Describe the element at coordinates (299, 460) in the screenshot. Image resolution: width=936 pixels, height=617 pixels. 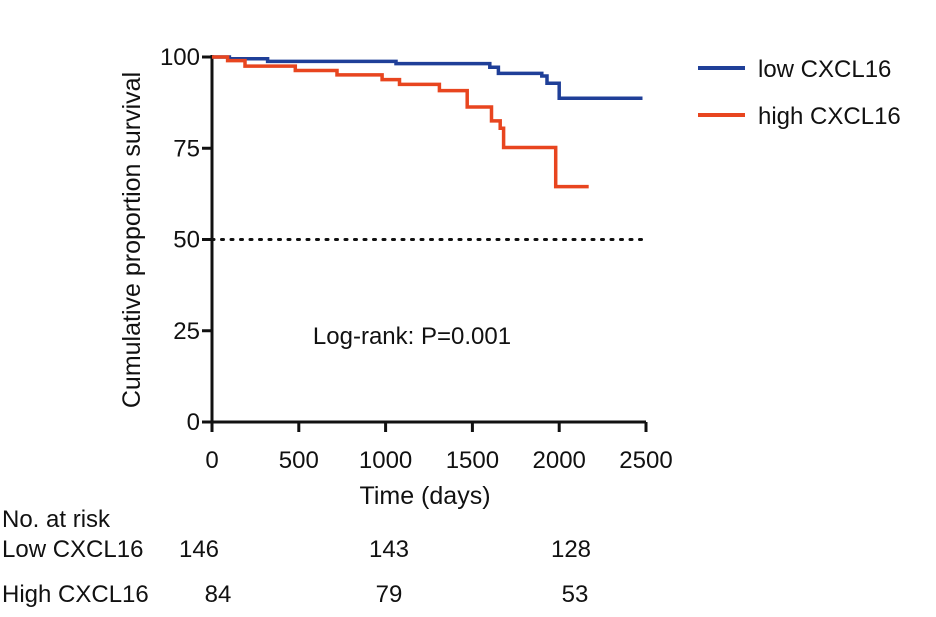
I see `x-tick-label: 500` at that location.